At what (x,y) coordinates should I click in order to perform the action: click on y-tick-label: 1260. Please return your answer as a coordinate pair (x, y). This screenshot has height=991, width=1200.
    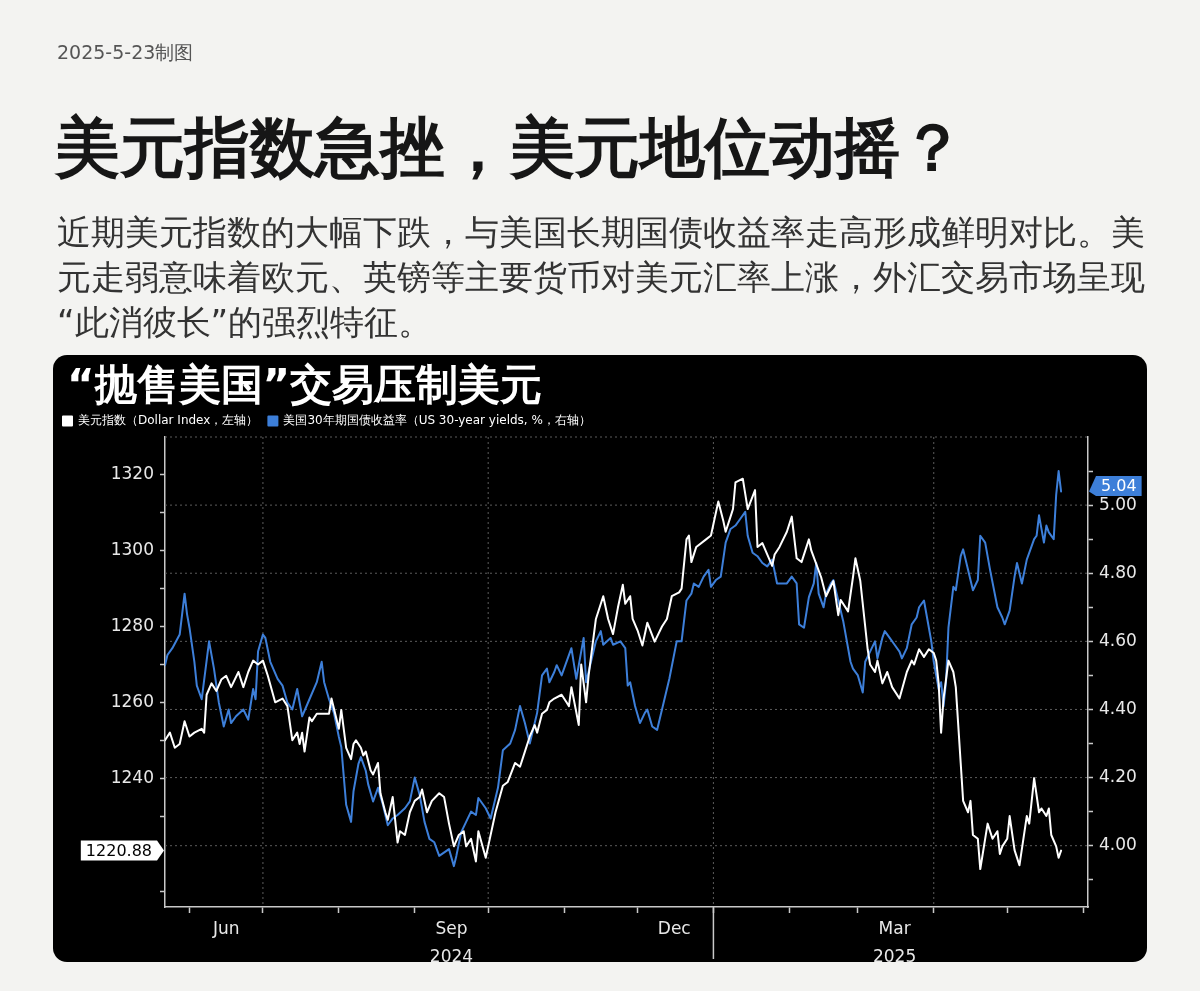
    Looking at the image, I should click on (132, 700).